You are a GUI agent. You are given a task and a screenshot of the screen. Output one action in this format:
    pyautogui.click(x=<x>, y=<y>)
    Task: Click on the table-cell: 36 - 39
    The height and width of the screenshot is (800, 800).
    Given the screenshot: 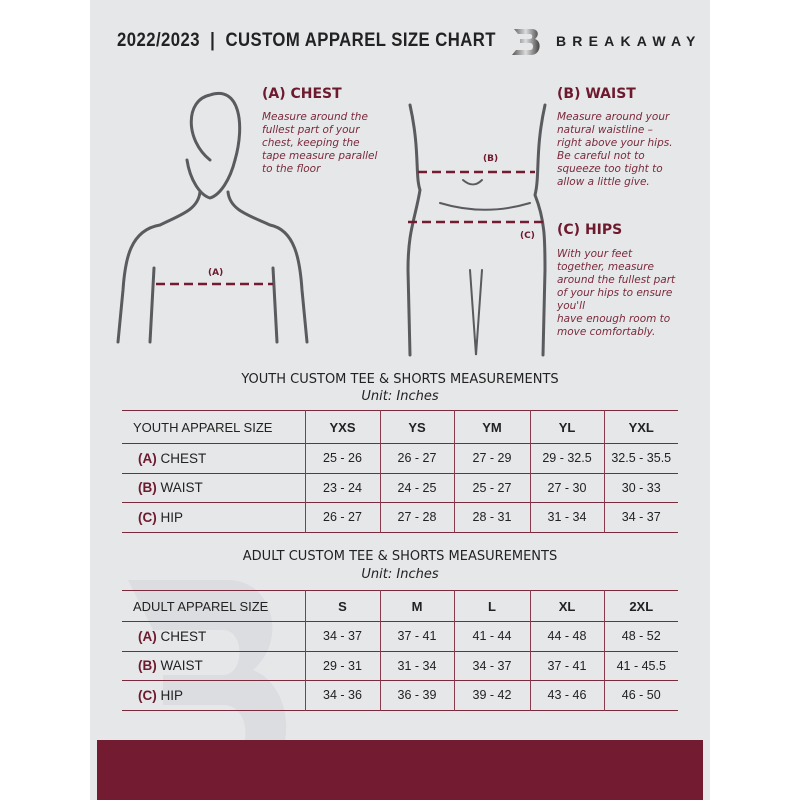 What is the action you would take?
    pyautogui.click(x=416, y=695)
    